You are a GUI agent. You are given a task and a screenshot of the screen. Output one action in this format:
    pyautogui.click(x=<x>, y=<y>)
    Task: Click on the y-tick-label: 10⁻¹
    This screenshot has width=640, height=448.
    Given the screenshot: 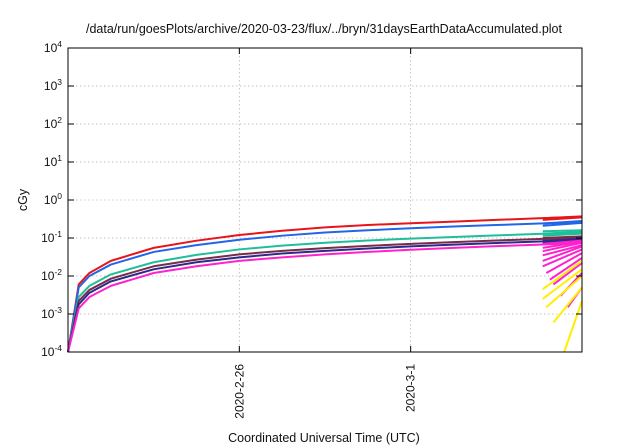 What is the action you would take?
    pyautogui.click(x=51, y=237)
    